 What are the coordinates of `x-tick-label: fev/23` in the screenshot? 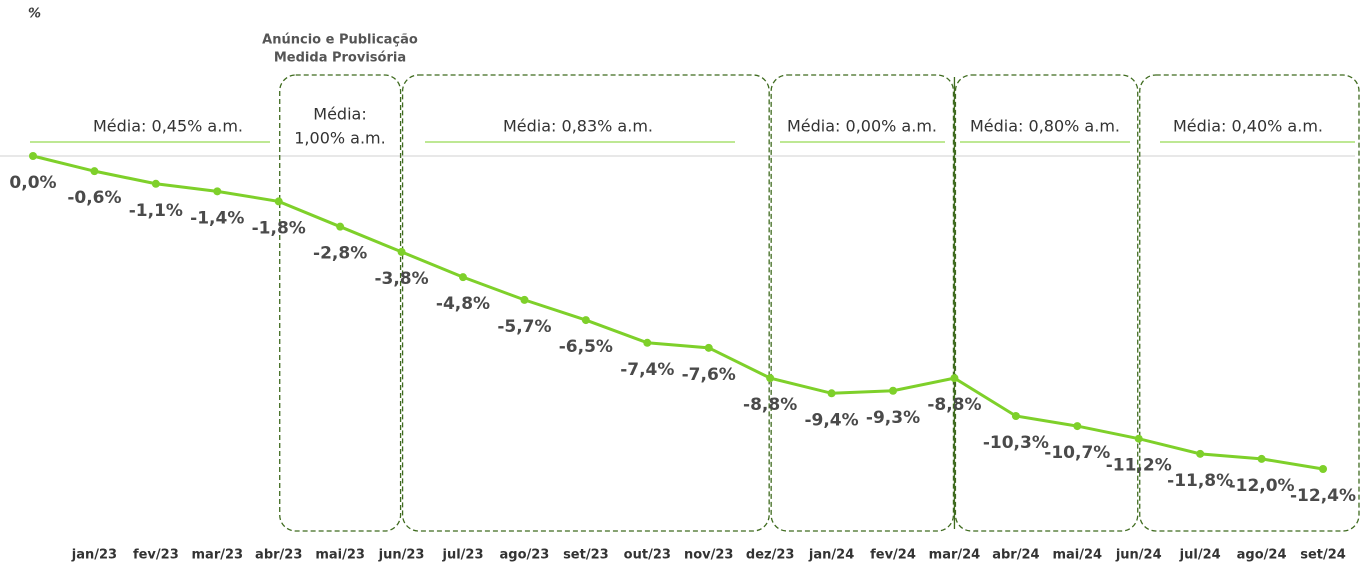 It's located at (156, 555).